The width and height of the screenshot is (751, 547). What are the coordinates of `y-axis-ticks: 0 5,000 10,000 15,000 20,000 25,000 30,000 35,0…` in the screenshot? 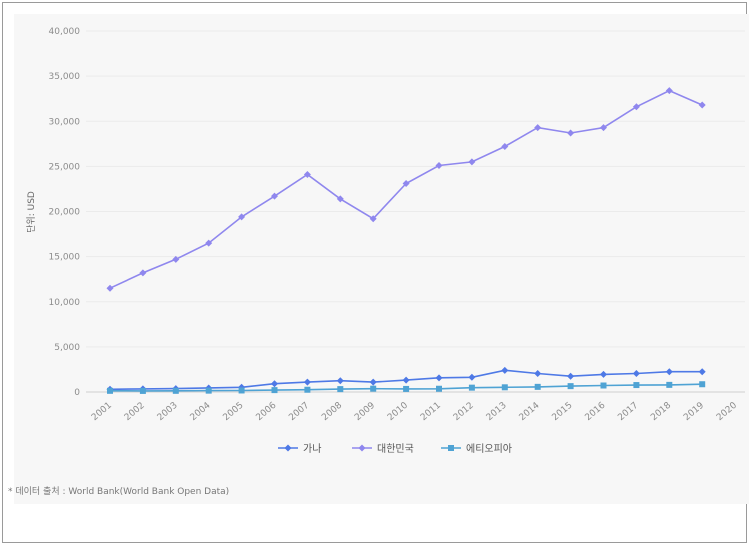 It's located at (65, 212).